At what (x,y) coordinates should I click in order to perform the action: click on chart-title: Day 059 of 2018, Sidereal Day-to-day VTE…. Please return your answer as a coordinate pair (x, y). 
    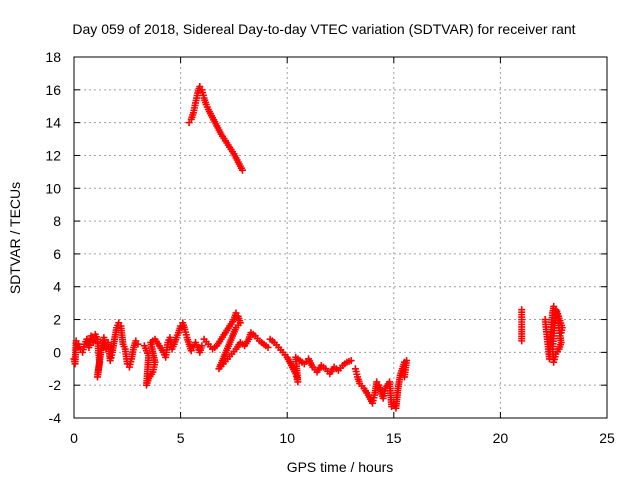
    Looking at the image, I should click on (323, 29).